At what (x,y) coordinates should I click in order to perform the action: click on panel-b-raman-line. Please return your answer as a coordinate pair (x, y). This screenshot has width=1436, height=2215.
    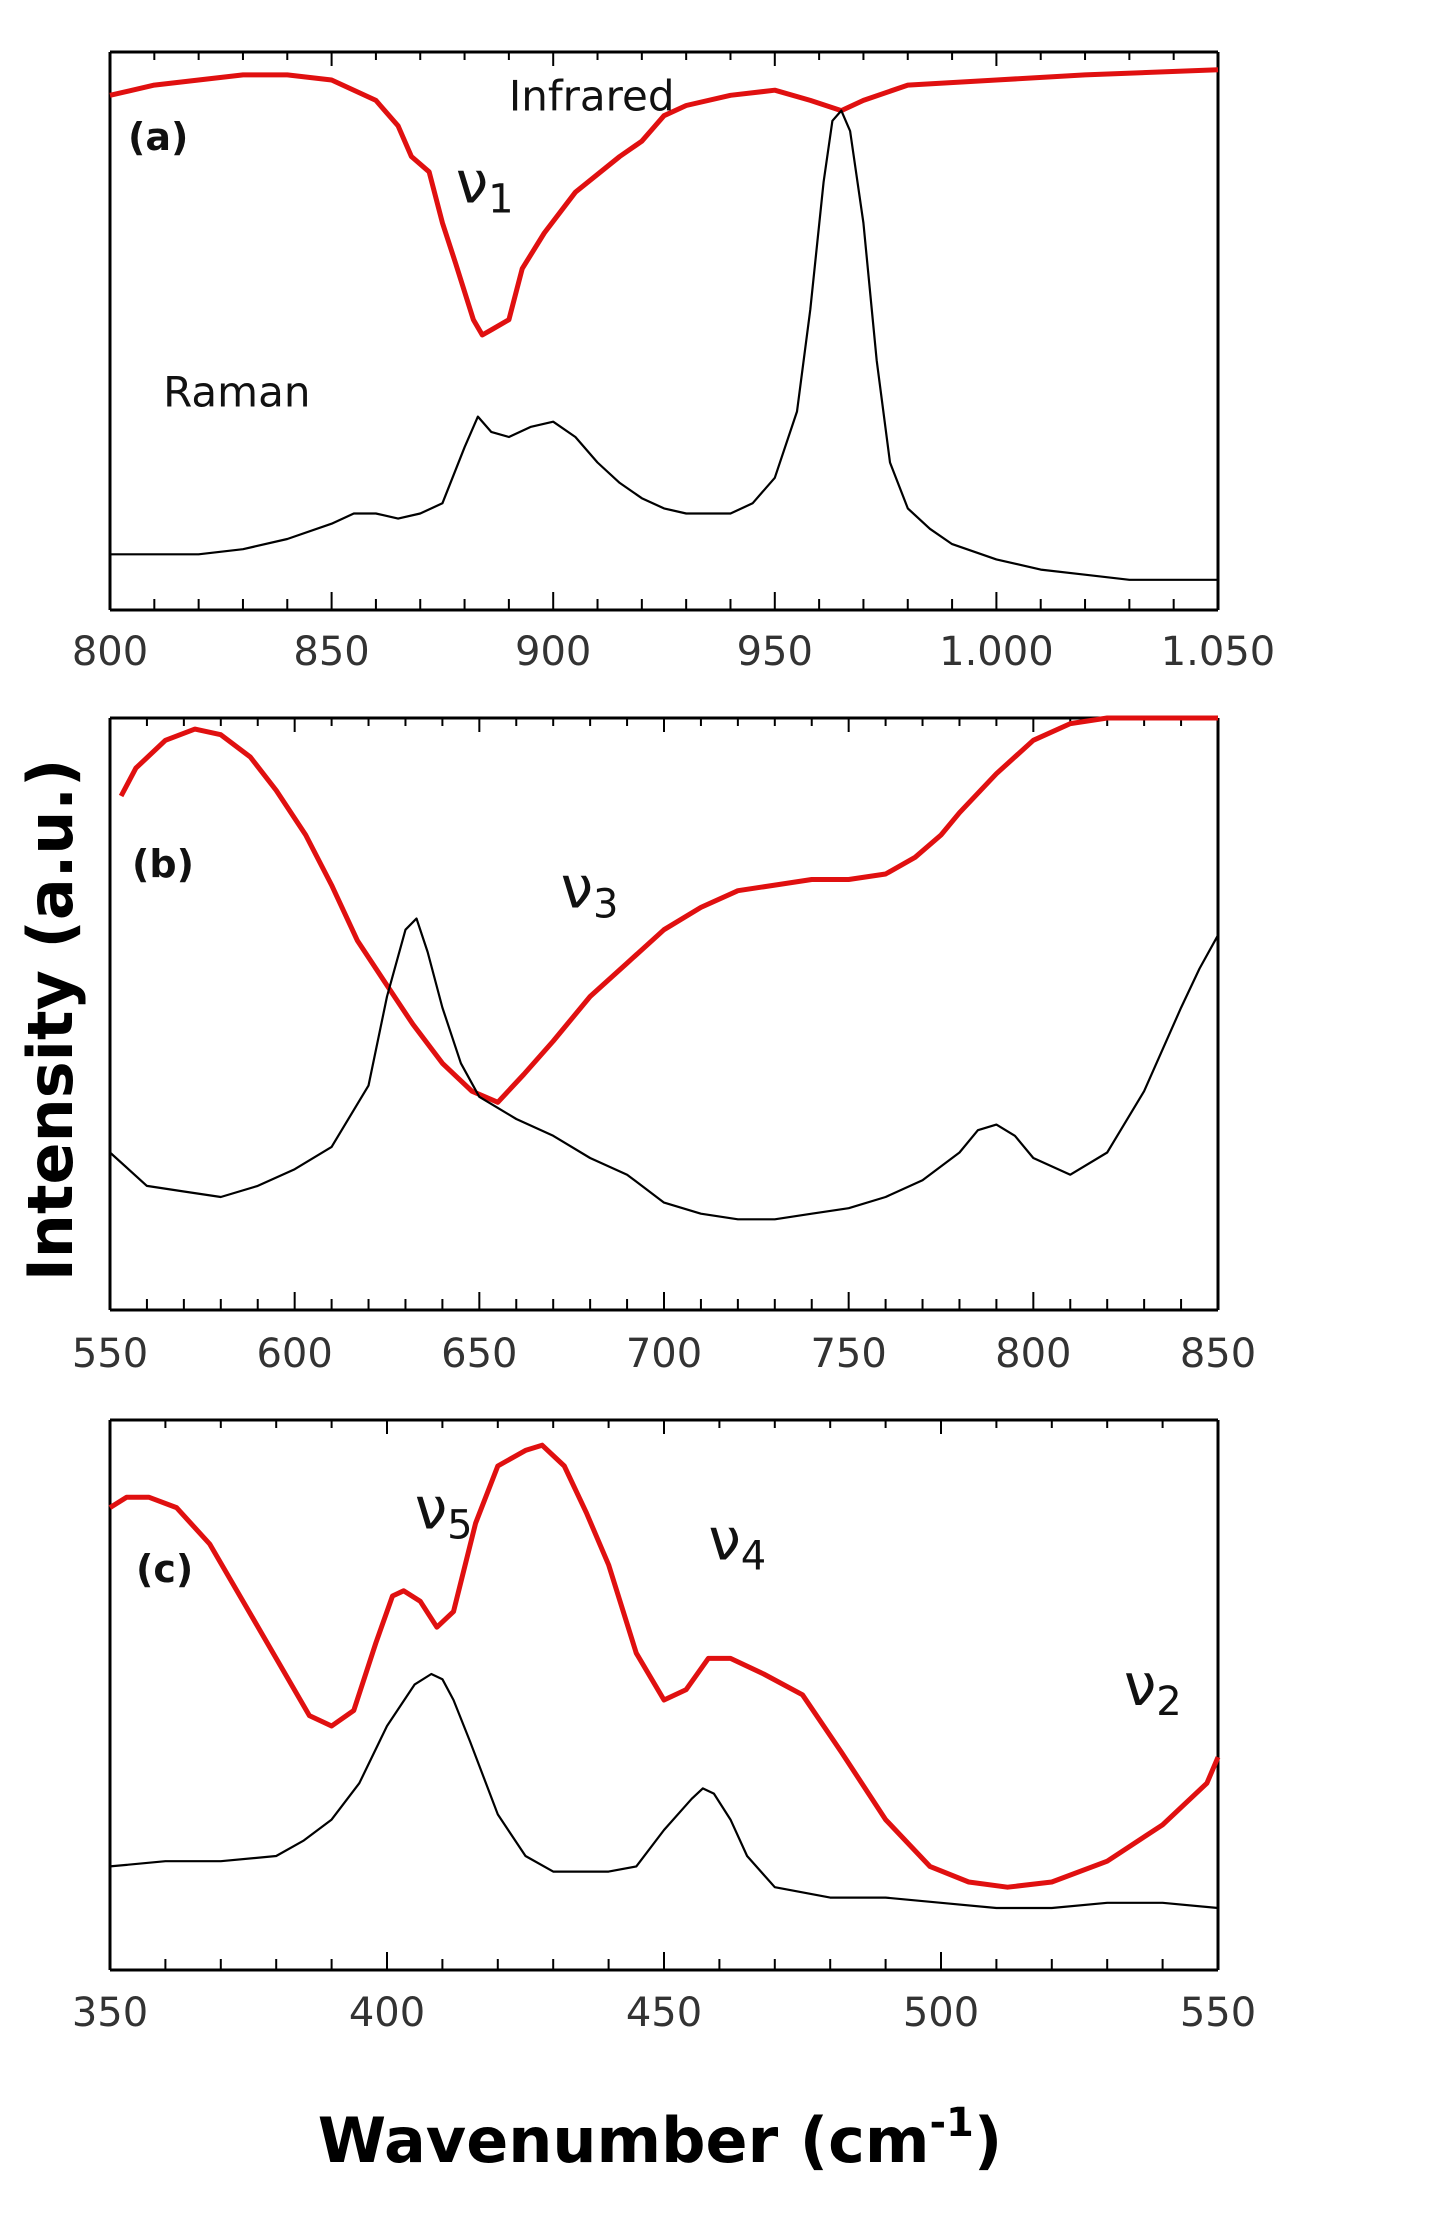
    Looking at the image, I should click on (664, 1069).